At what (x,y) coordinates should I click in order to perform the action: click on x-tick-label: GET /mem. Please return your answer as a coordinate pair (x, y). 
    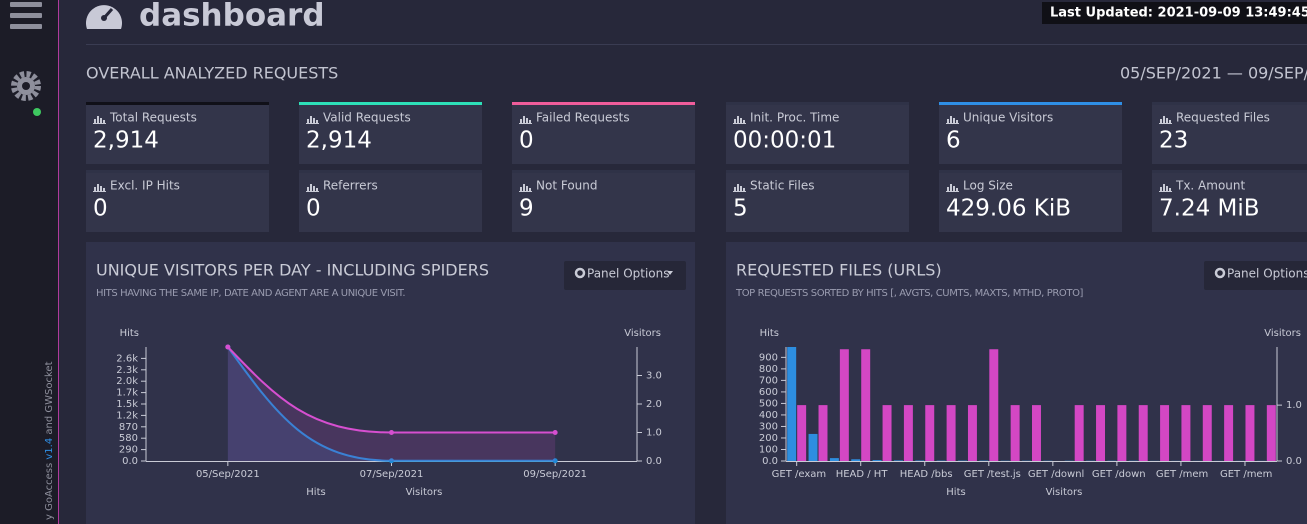
    Looking at the image, I should click on (1182, 474).